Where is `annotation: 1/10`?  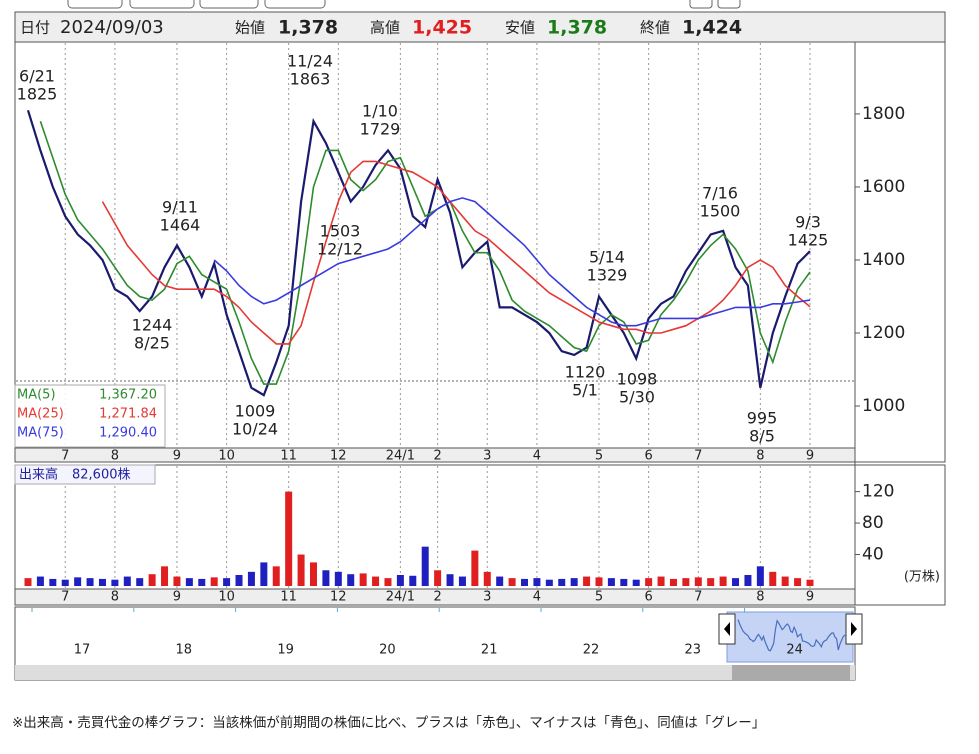
annotation: 1/10 is located at coordinates (380, 111).